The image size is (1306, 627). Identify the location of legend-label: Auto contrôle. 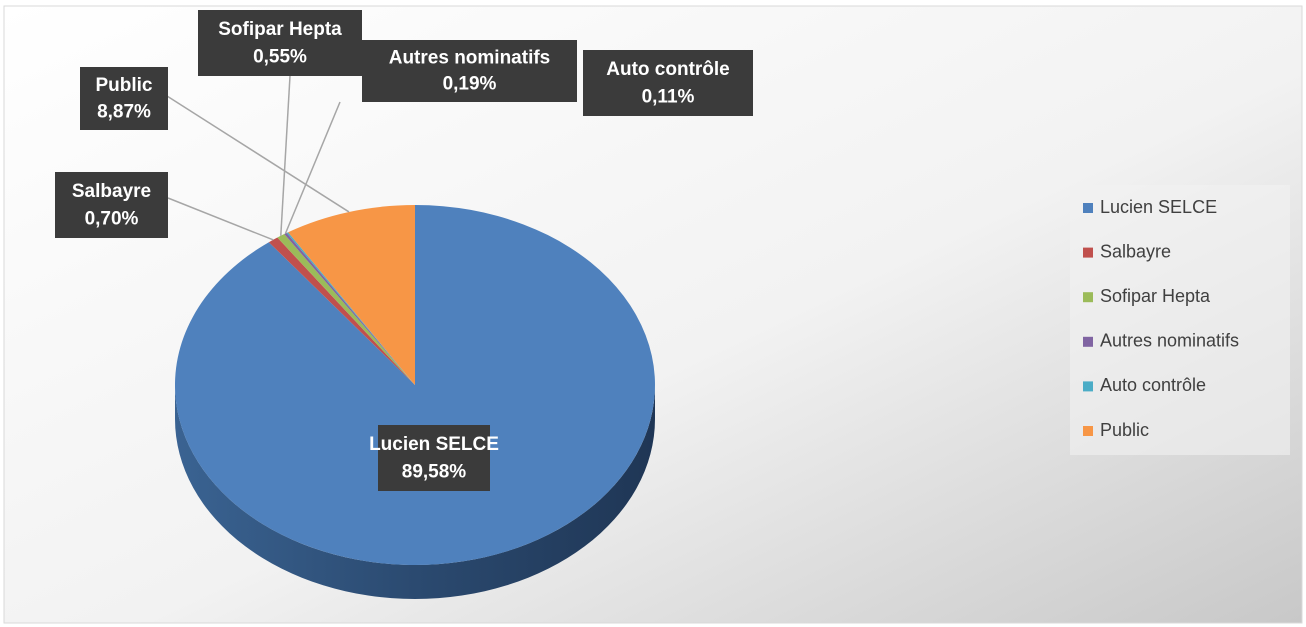
(1153, 385).